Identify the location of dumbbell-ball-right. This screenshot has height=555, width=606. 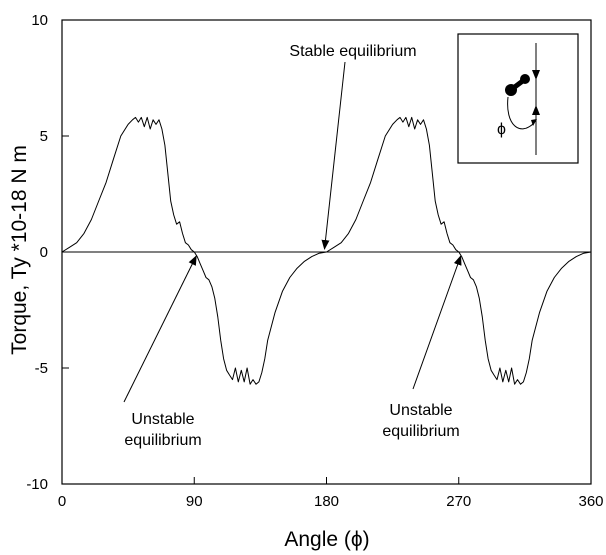
(525, 79).